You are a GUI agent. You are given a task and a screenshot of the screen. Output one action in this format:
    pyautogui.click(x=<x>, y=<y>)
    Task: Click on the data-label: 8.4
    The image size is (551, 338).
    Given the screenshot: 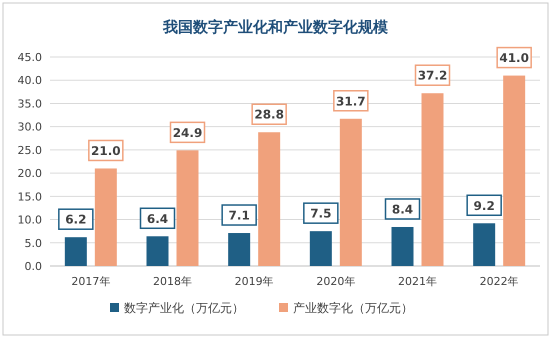 What is the action you would take?
    pyautogui.click(x=403, y=209)
    